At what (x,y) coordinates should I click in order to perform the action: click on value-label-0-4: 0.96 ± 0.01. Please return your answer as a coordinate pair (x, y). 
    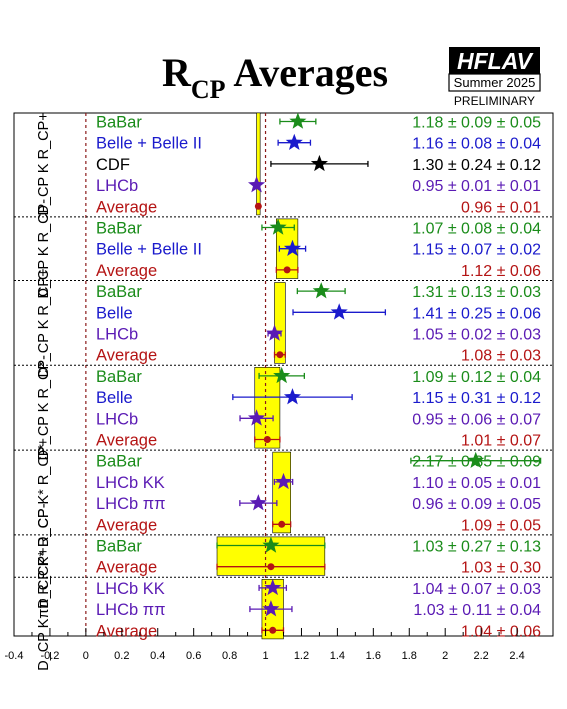
    Looking at the image, I should click on (501, 207).